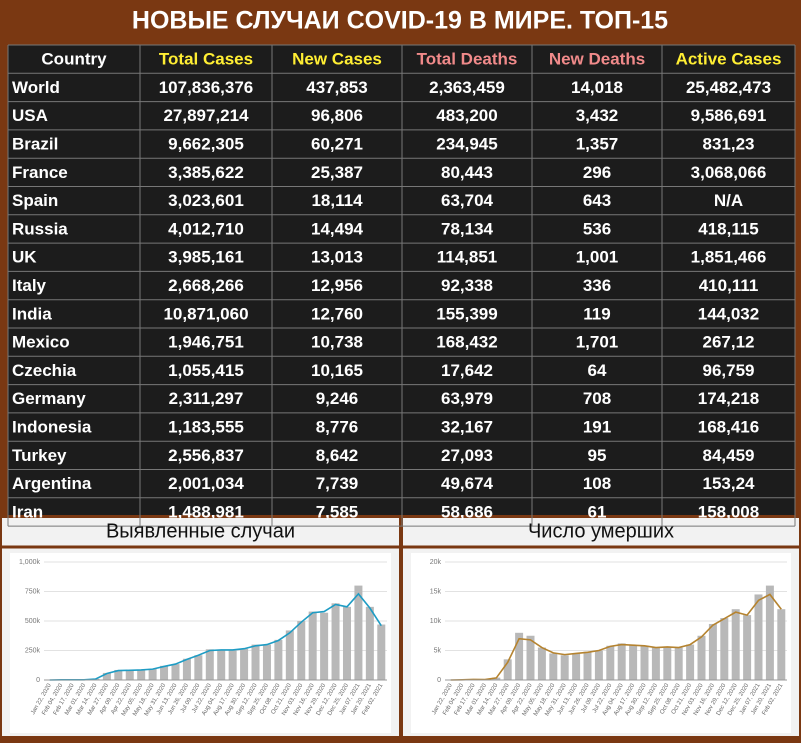 This screenshot has height=743, width=801. What do you see at coordinates (33, 650) in the screenshot?
I see `y-tick-label: 250k` at bounding box center [33, 650].